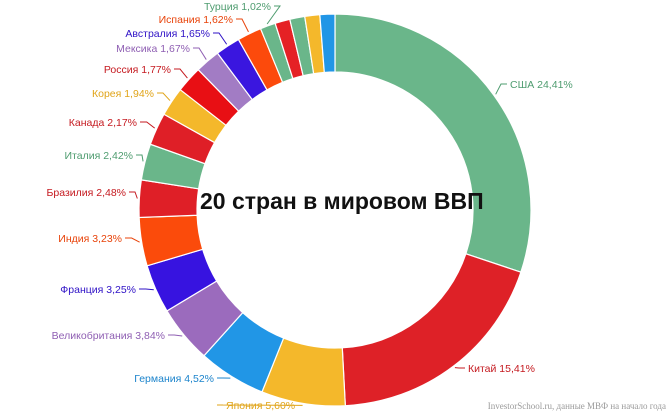 Image resolution: width=670 pixels, height=412 pixels. Describe the element at coordinates (260, 406) in the screenshot. I see `label-япония-5-60: Япония 5,60%` at that location.